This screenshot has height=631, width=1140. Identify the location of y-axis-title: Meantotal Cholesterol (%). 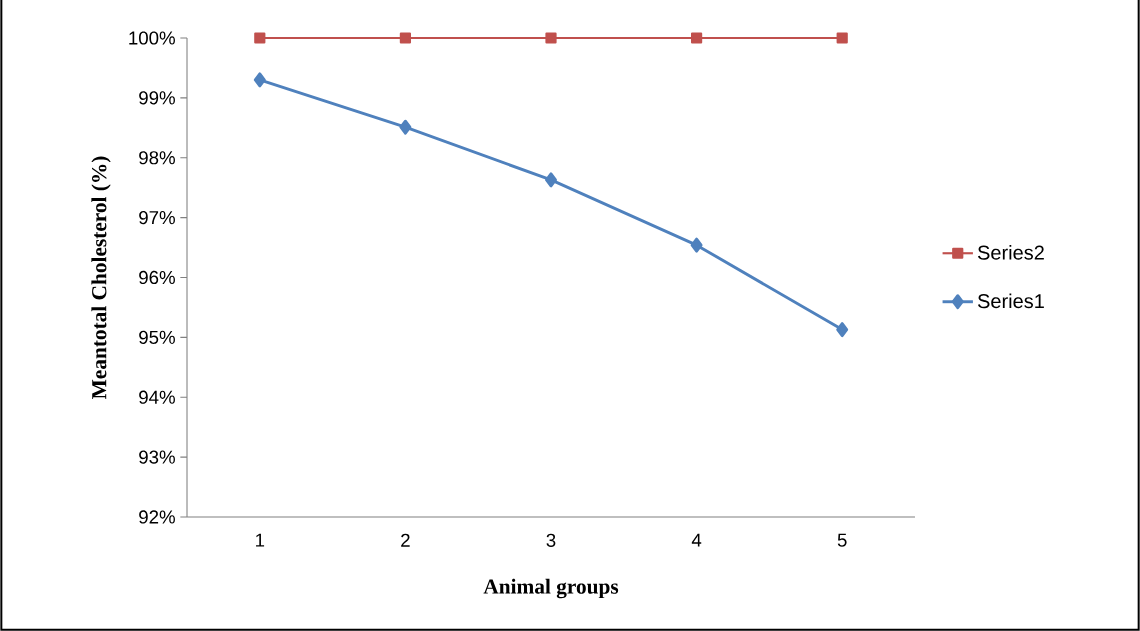
(101, 277).